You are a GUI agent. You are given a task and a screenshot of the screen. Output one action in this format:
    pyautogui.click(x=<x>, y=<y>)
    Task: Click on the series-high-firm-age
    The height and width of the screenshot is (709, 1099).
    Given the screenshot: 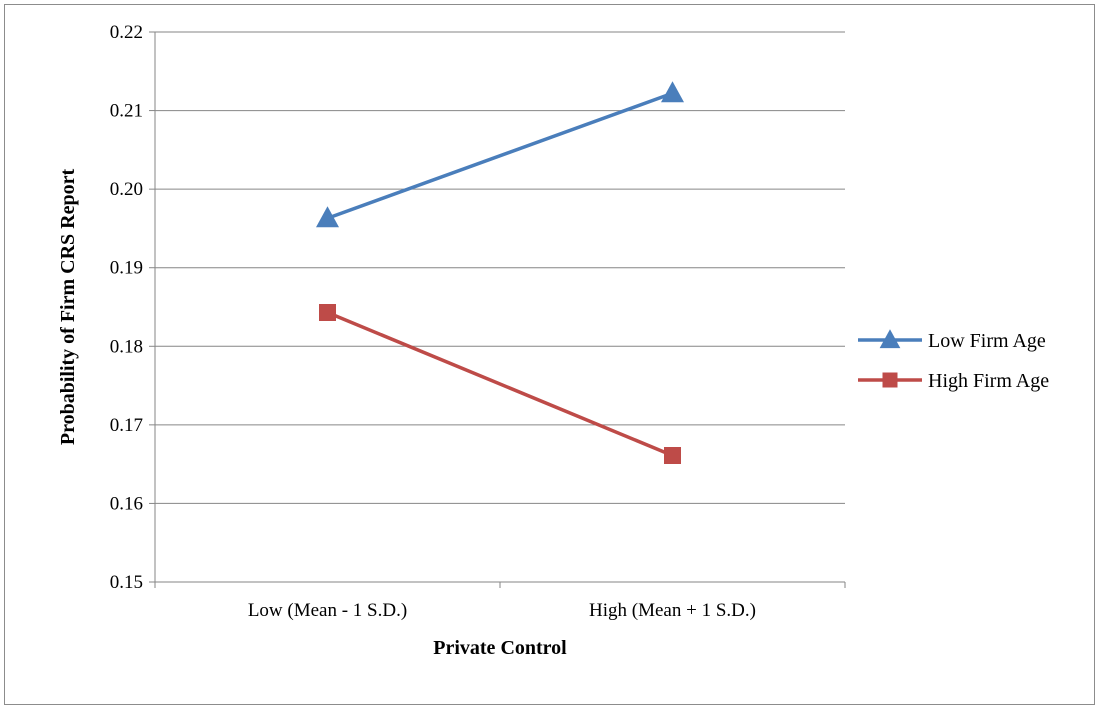 What is the action you would take?
    pyautogui.click(x=500, y=384)
    